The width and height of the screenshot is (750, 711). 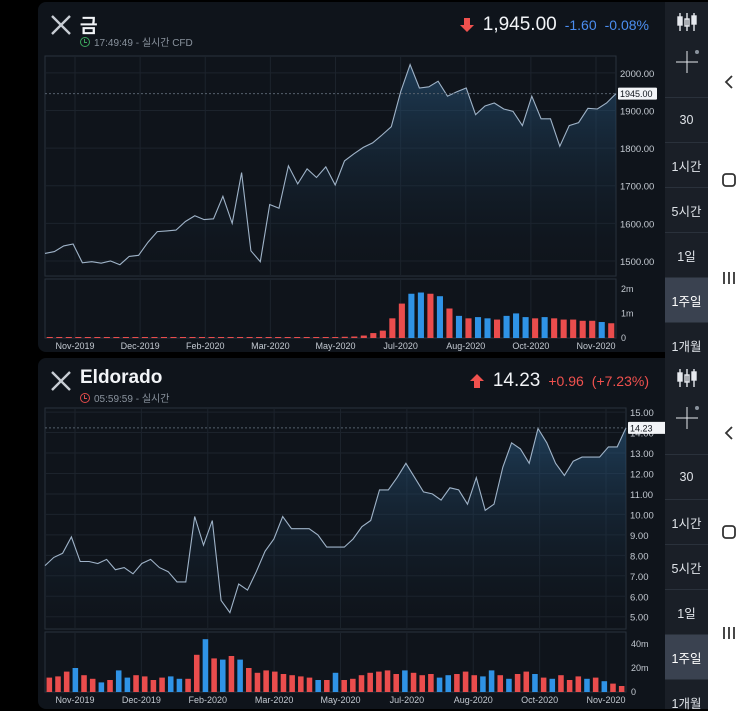 What do you see at coordinates (274, 700) in the screenshot?
I see `x-tick-label: Mar-2020` at bounding box center [274, 700].